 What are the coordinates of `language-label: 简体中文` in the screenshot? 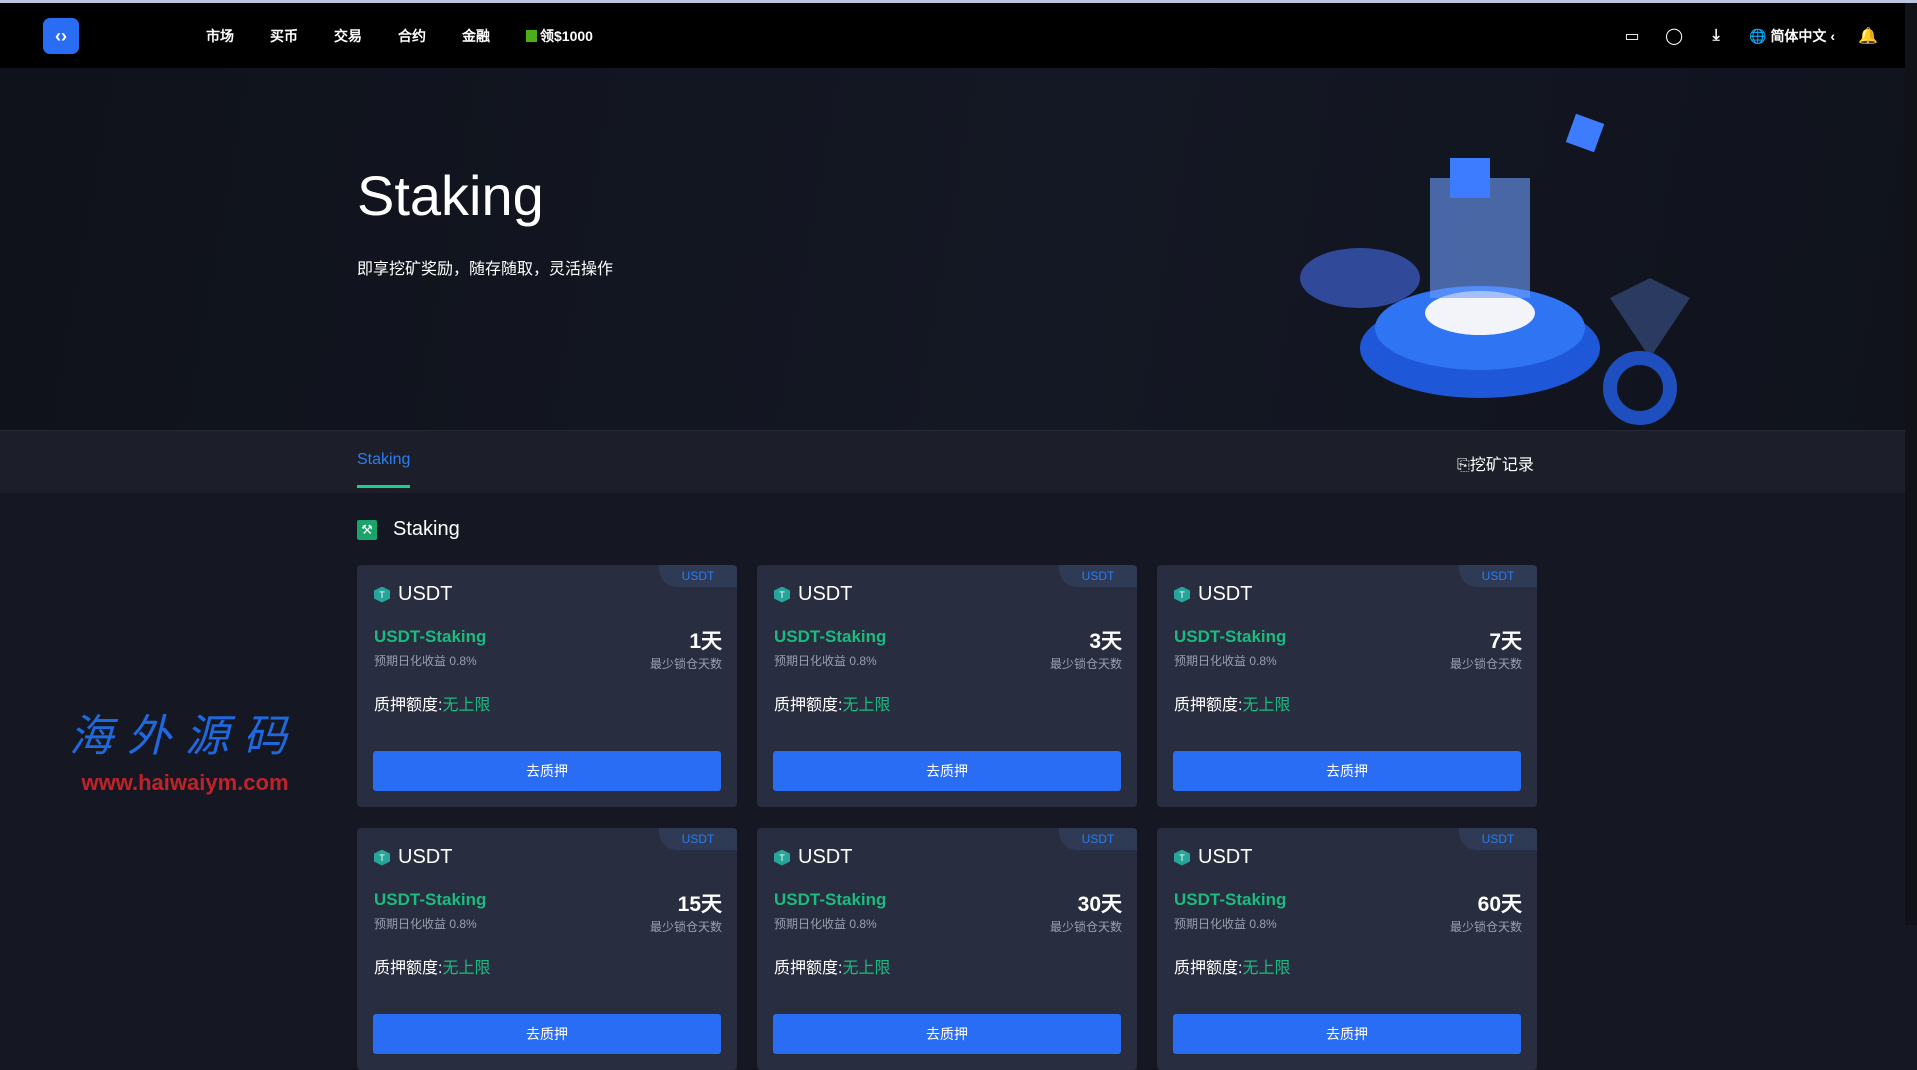 It's located at (1798, 35).